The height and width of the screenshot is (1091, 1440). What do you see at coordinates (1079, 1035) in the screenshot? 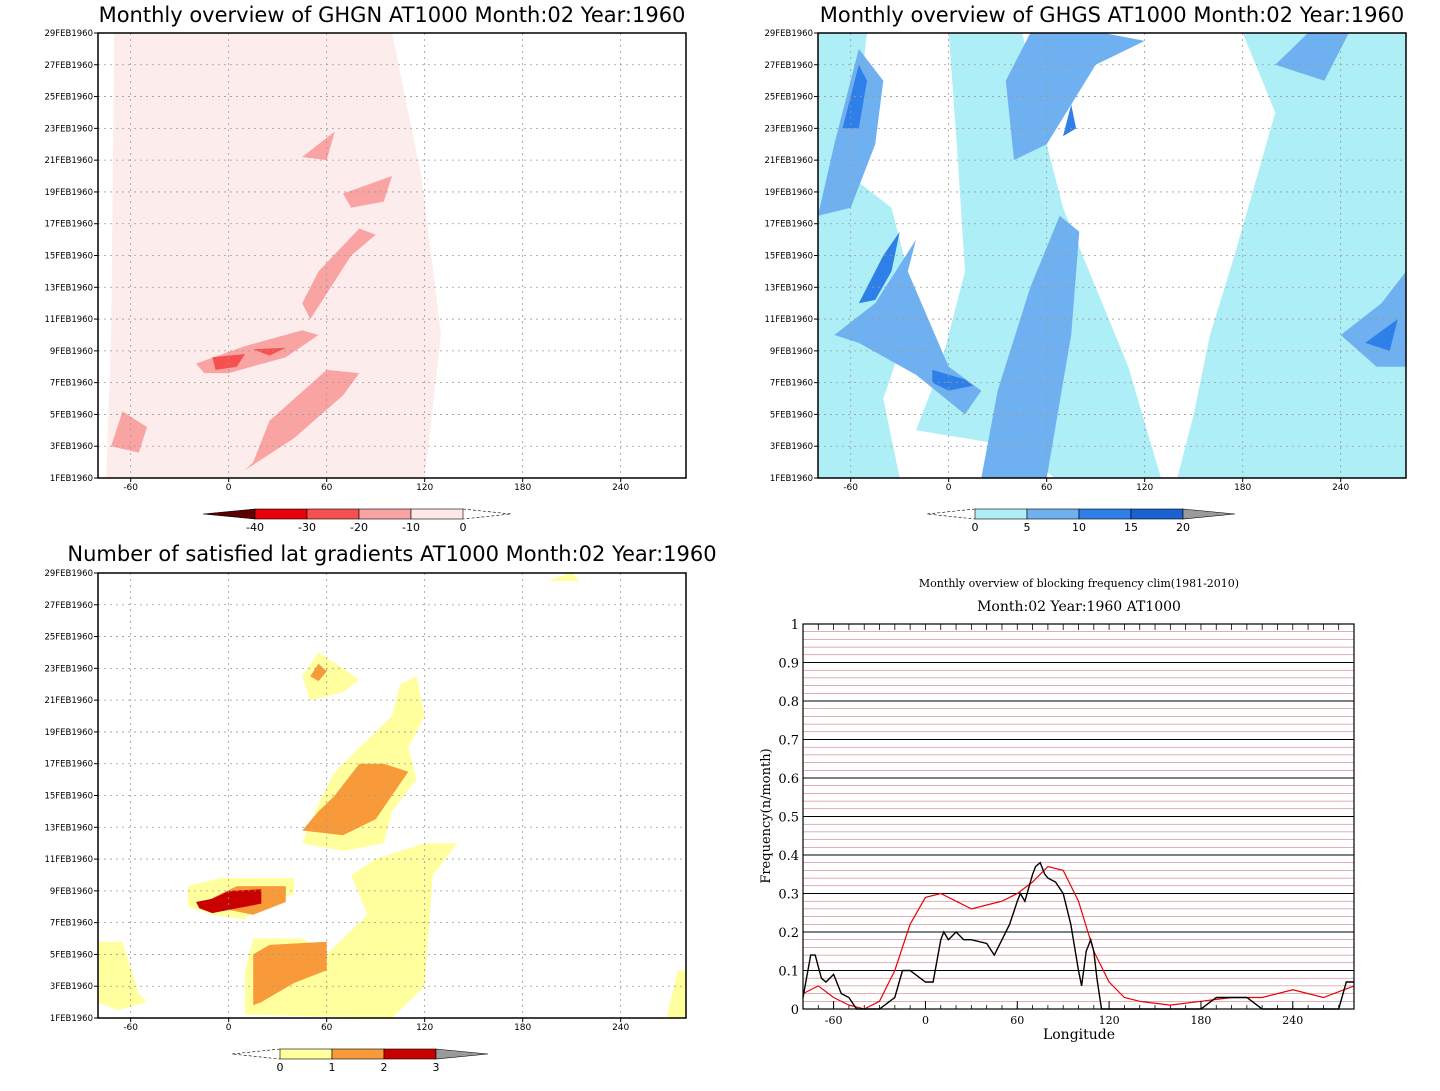
I see `x-axis-label: Longitude` at bounding box center [1079, 1035].